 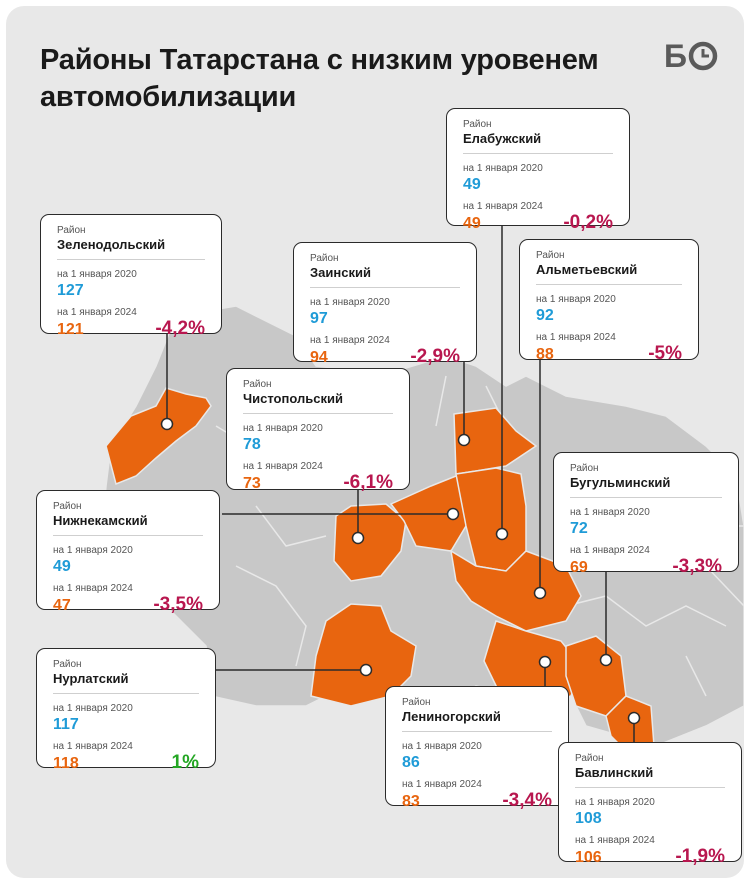 I want to click on logo-letter-b: Б, so click(x=675, y=56).